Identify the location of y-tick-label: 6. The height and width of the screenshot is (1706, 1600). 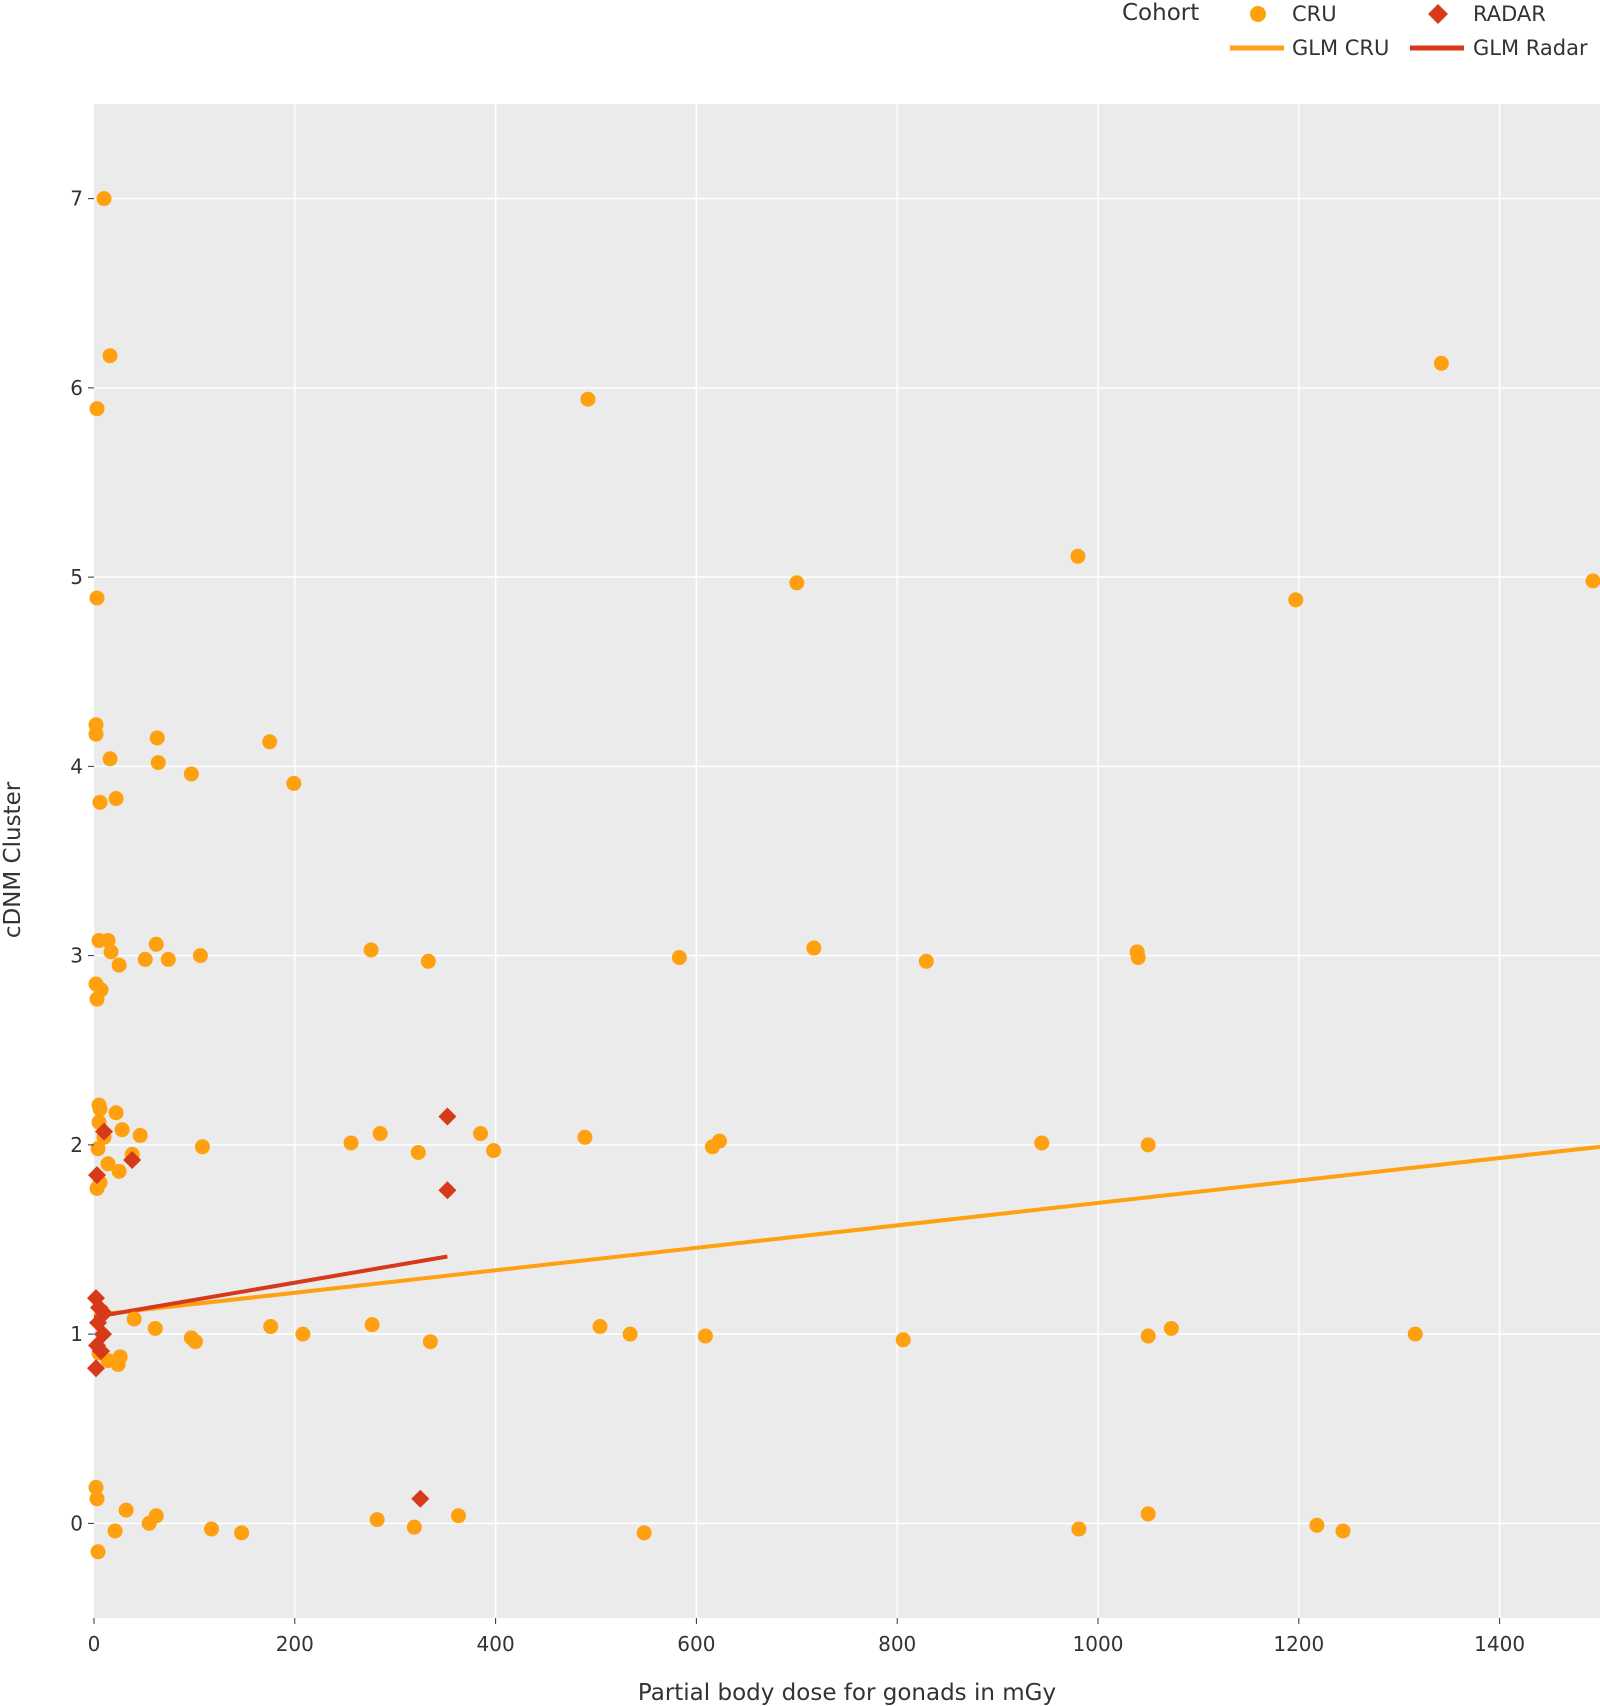
(76, 388).